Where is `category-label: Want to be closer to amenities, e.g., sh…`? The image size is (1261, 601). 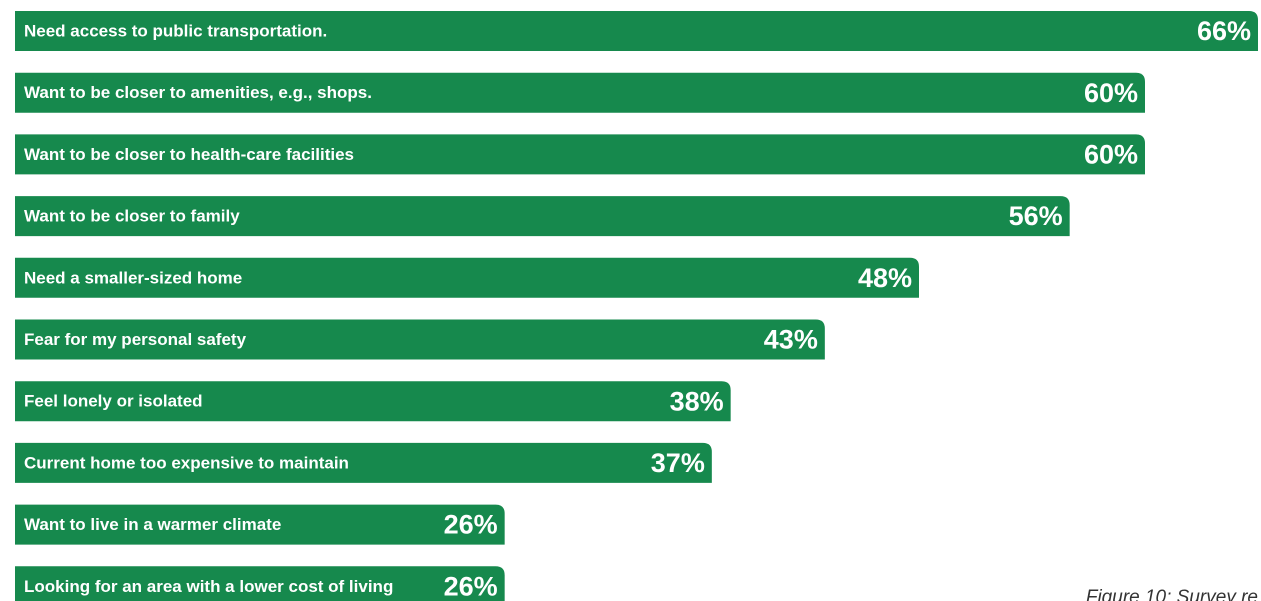
category-label: Want to be closer to amenities, e.g., sh… is located at coordinates (198, 92).